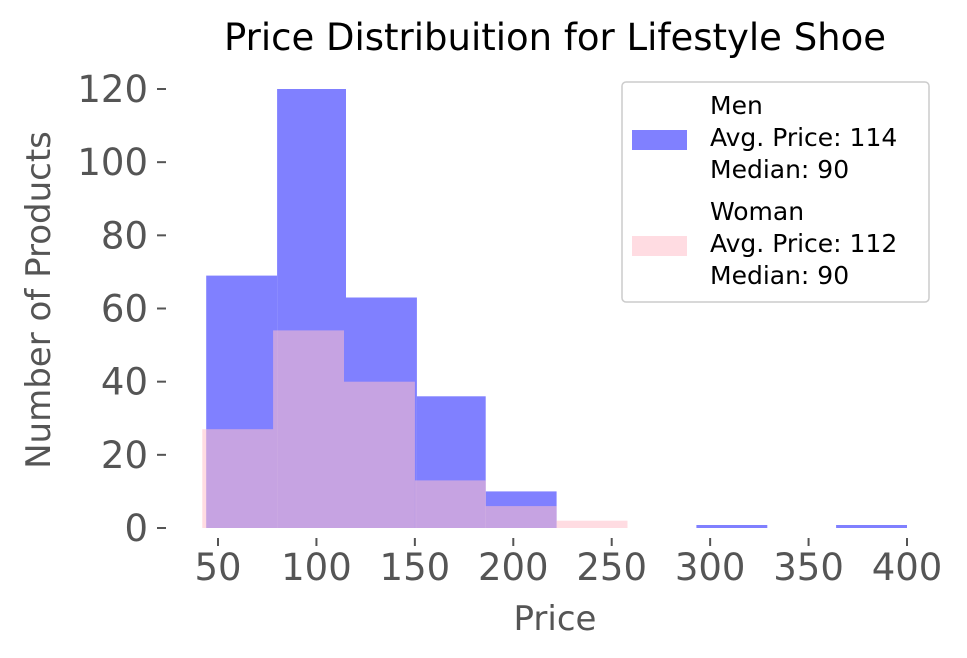 Image resolution: width=967 pixels, height=658 pixels. I want to click on y-tick-label: 120, so click(112, 89).